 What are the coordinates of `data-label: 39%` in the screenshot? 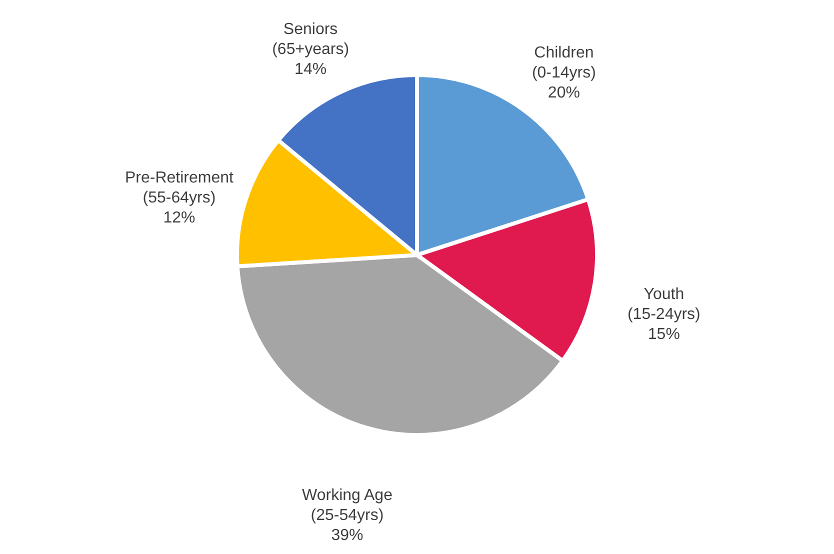 It's located at (347, 535).